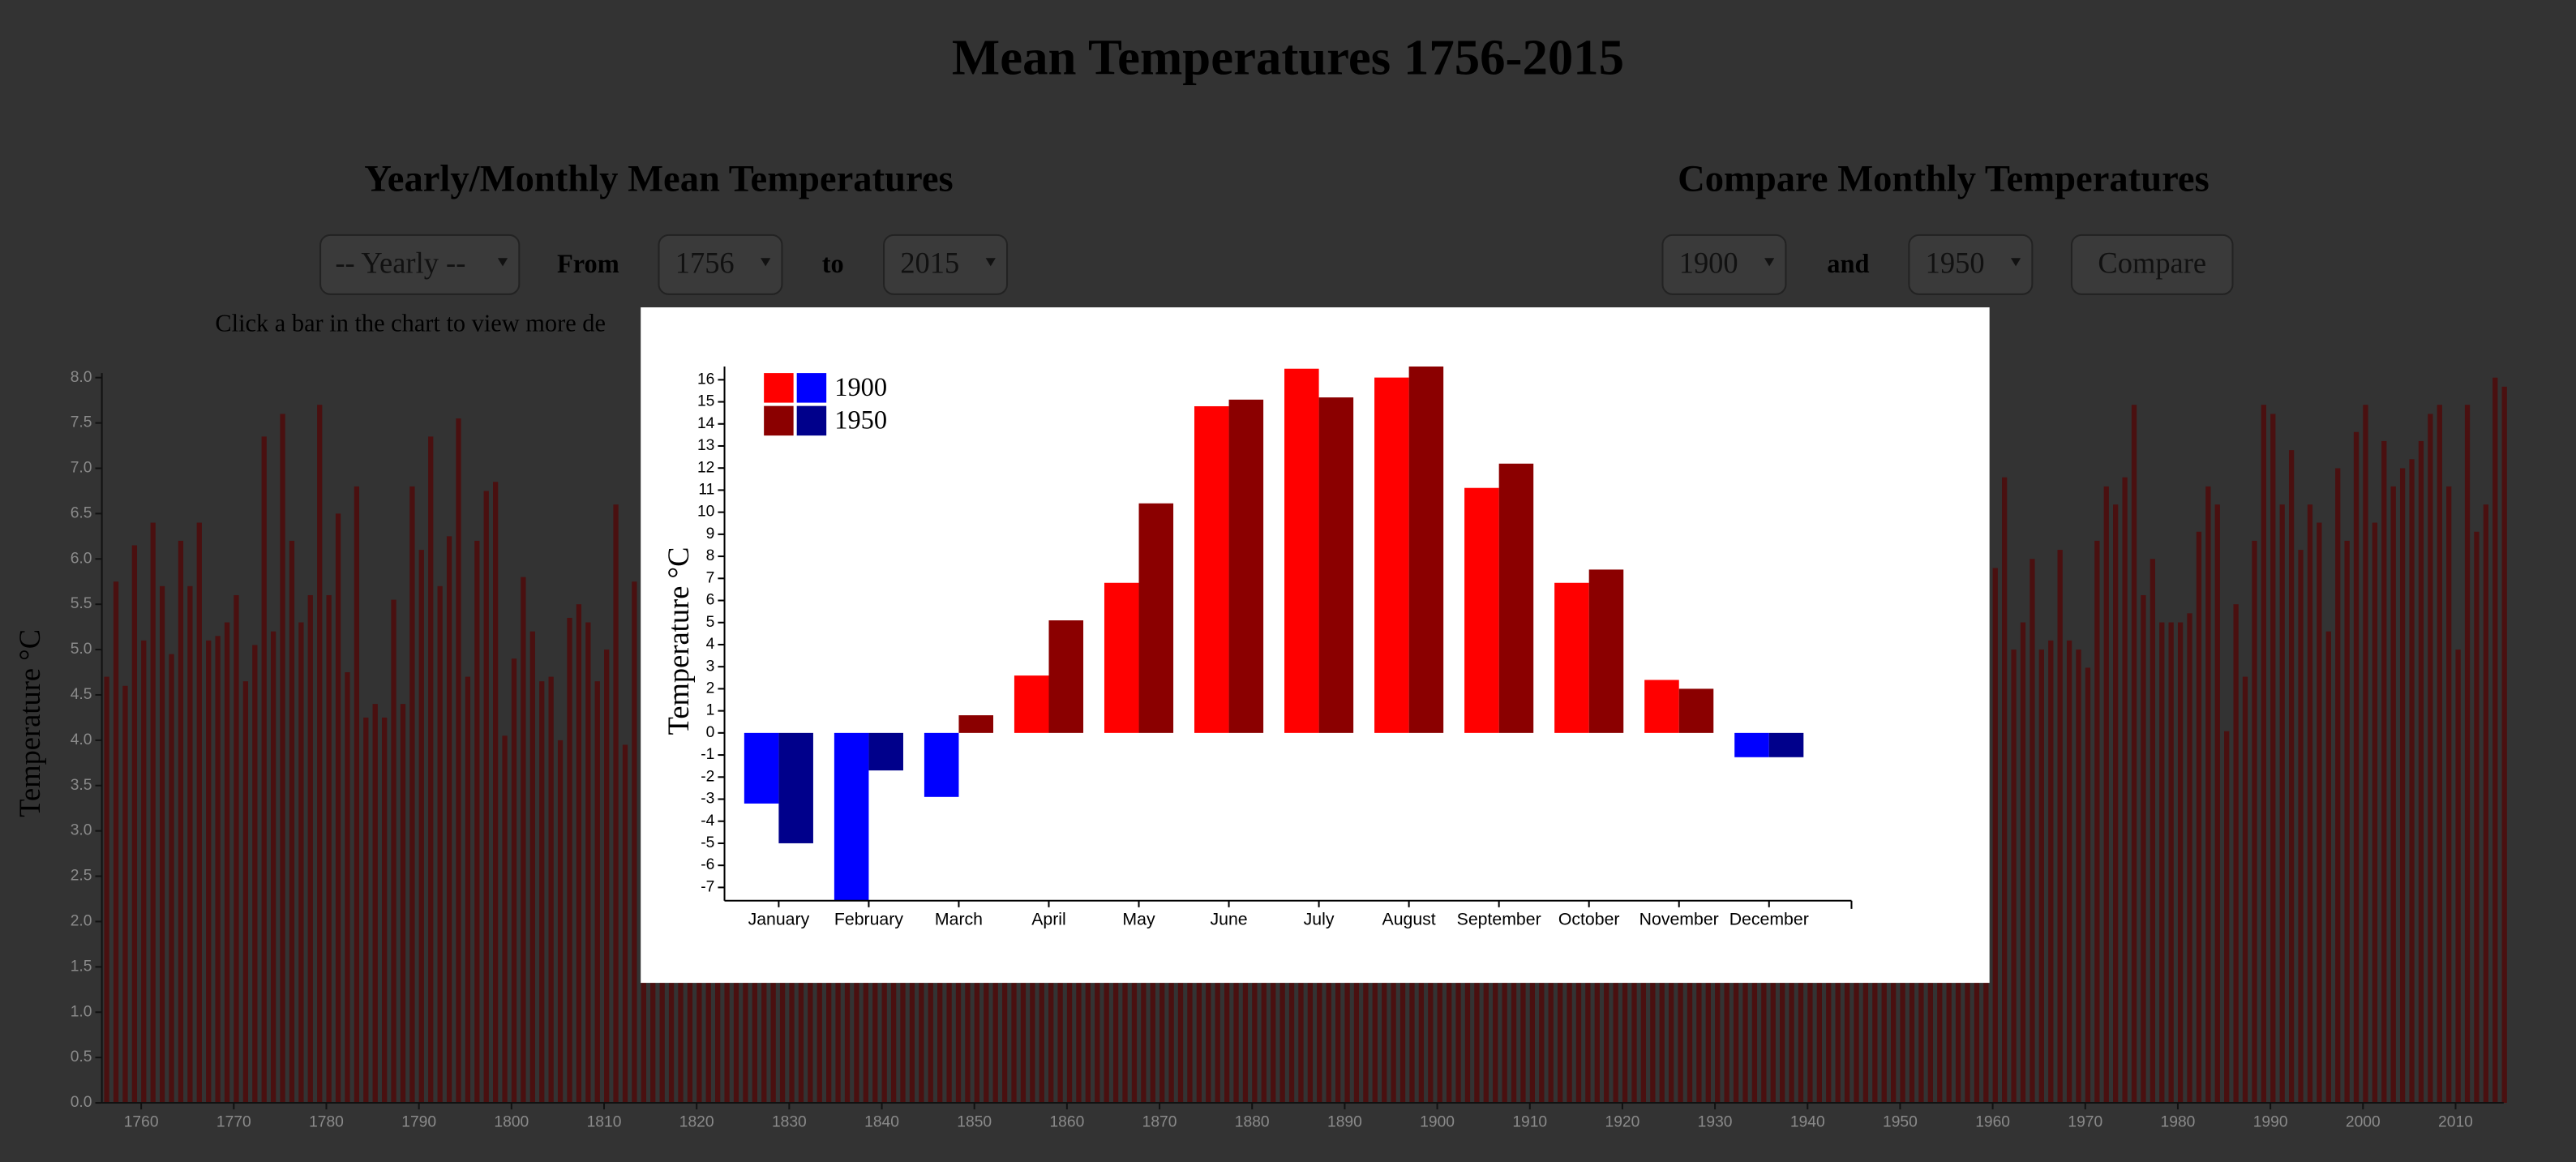 The width and height of the screenshot is (2576, 1162). I want to click on x-tick-label: February, so click(868, 919).